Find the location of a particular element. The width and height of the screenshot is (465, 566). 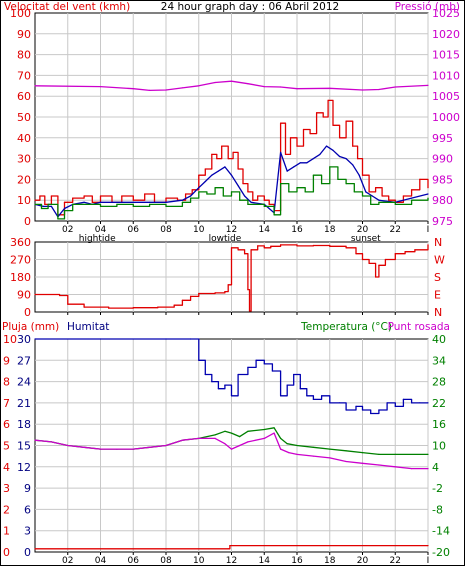

pressure-axis-tick-label: 1015 is located at coordinates (446, 55).